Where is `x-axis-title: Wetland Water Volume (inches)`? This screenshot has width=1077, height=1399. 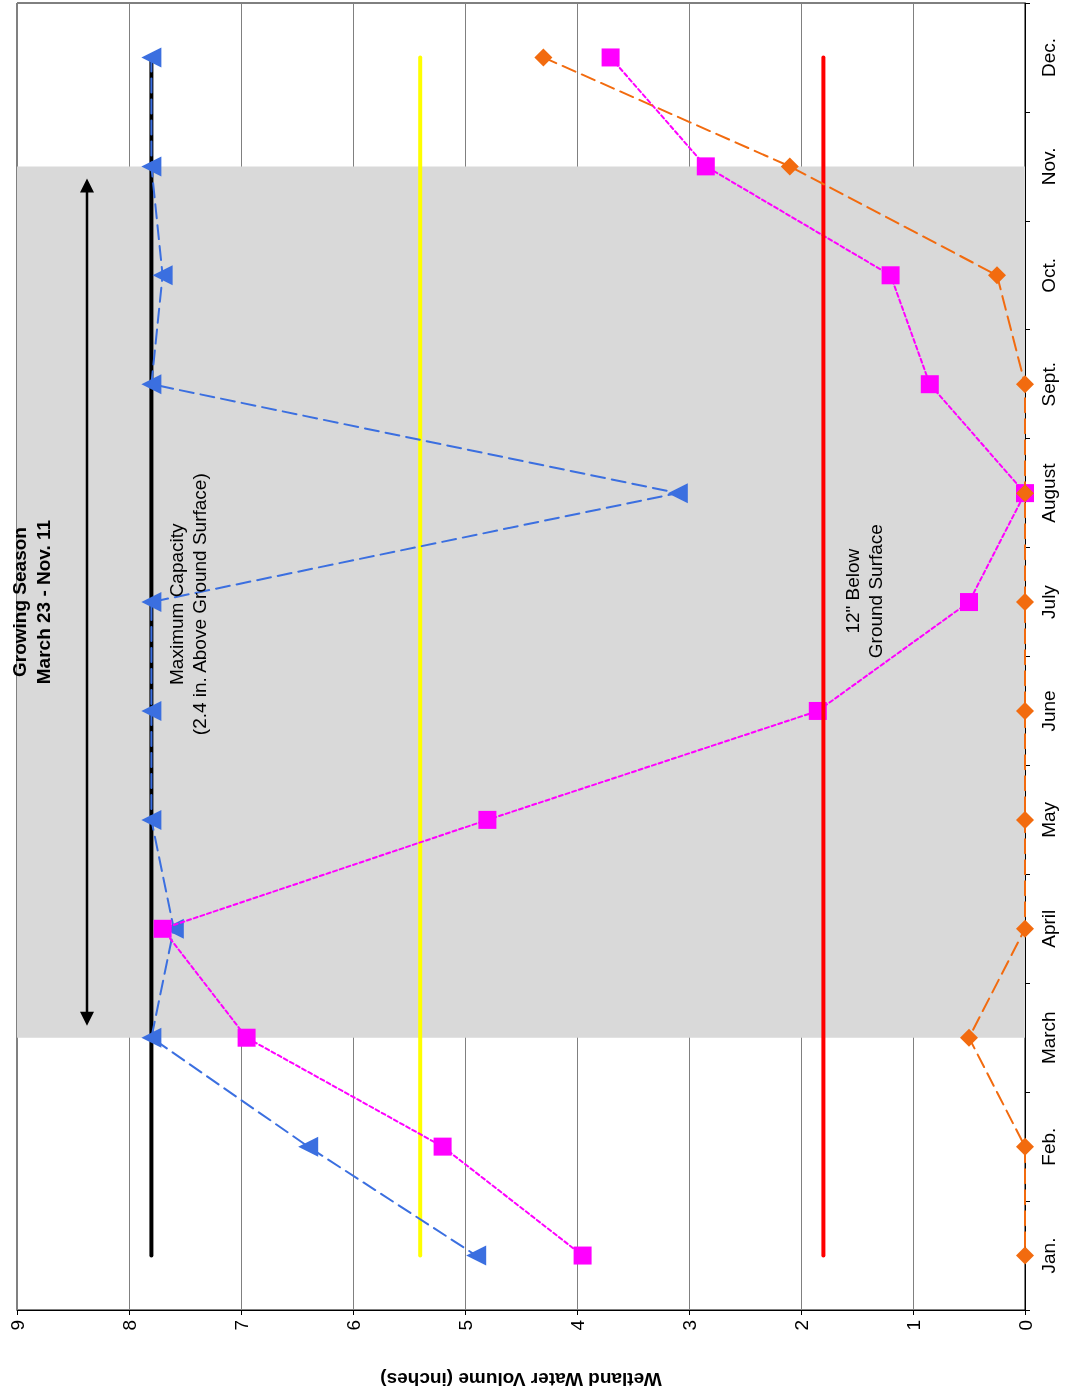
x-axis-title: Wetland Water Volume (inches) is located at coordinates (521, 1379).